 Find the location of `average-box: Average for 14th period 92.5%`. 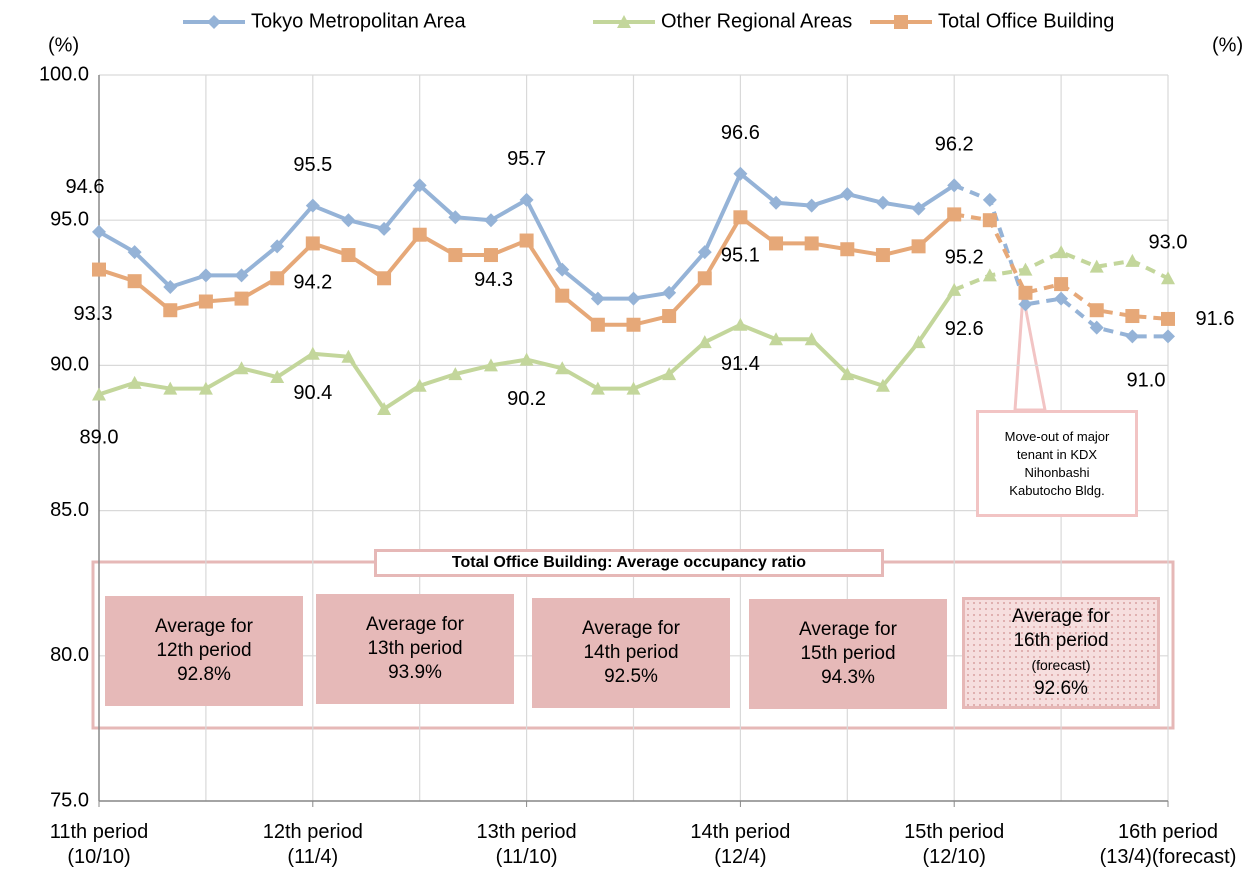

average-box: Average for 14th period 92.5% is located at coordinates (631, 653).